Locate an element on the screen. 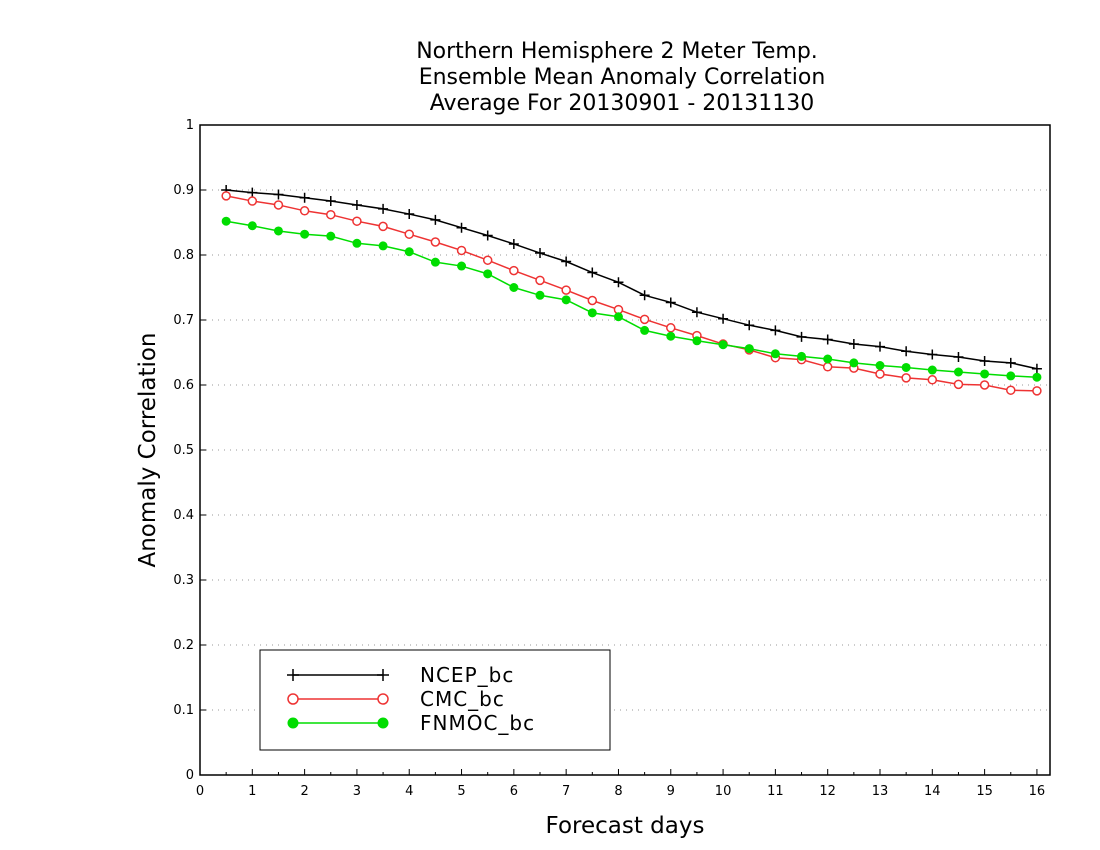 The height and width of the screenshot is (850, 1100). x-tick-label: 3 is located at coordinates (357, 791).